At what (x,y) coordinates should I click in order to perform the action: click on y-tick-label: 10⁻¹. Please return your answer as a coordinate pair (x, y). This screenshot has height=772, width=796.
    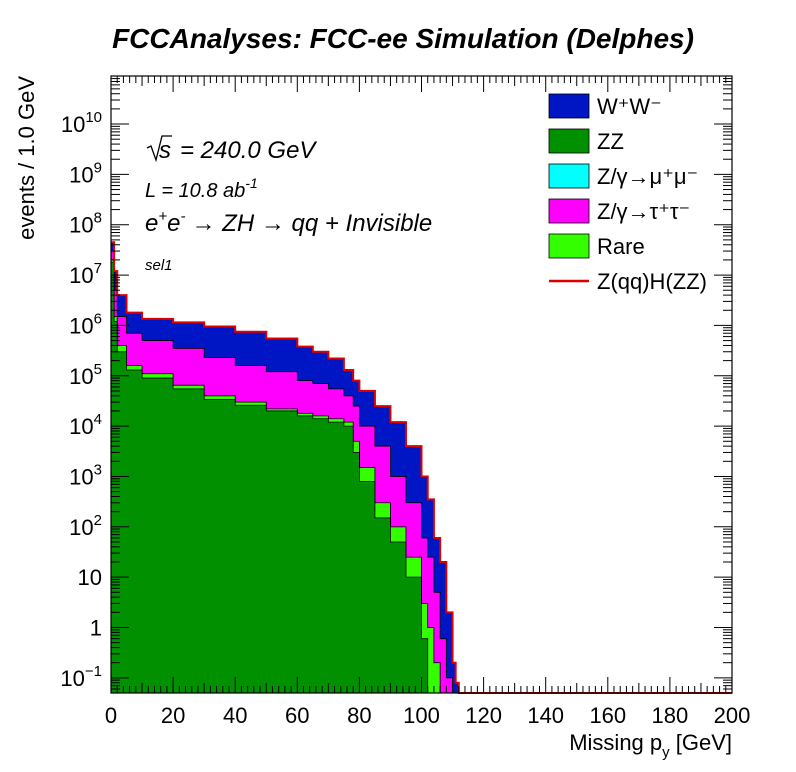
    Looking at the image, I should click on (81, 677).